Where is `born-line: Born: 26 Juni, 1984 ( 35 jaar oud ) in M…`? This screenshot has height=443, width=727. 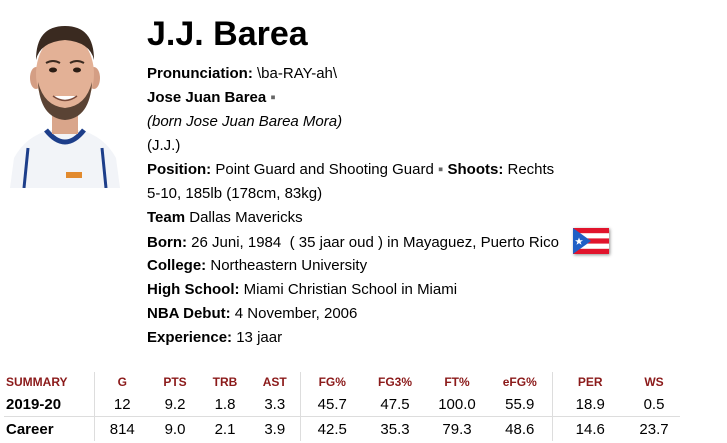 born-line: Born: 26 Juni, 1984 ( 35 jaar oud ) in M… is located at coordinates (378, 241).